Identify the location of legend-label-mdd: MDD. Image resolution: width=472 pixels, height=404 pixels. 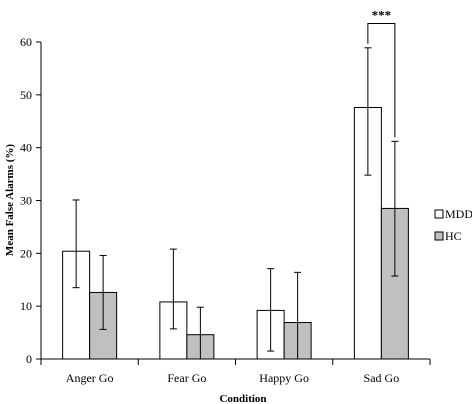
(458, 214).